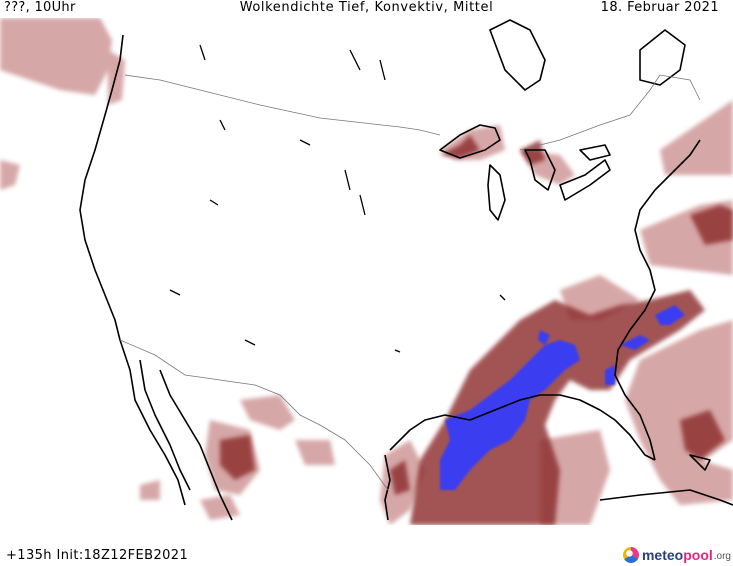 The width and height of the screenshot is (733, 566). What do you see at coordinates (97, 555) in the screenshot?
I see `init-info: +135h Init:18Z12FEB2021` at bounding box center [97, 555].